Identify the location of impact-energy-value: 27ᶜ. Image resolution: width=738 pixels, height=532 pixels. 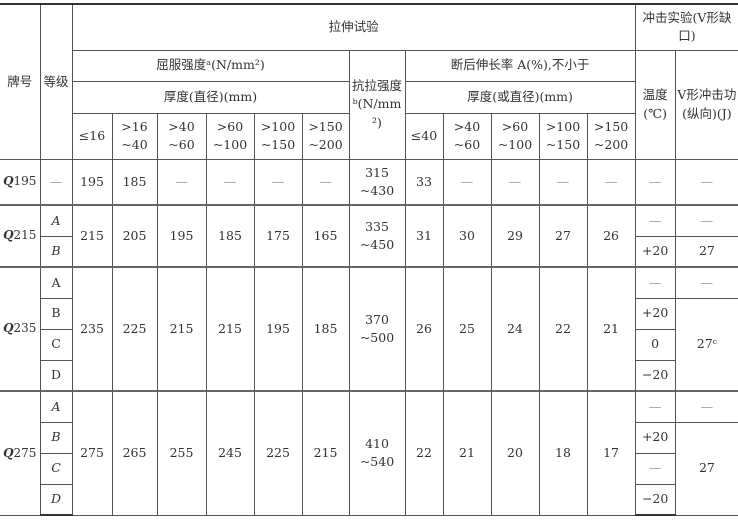
(706, 344).